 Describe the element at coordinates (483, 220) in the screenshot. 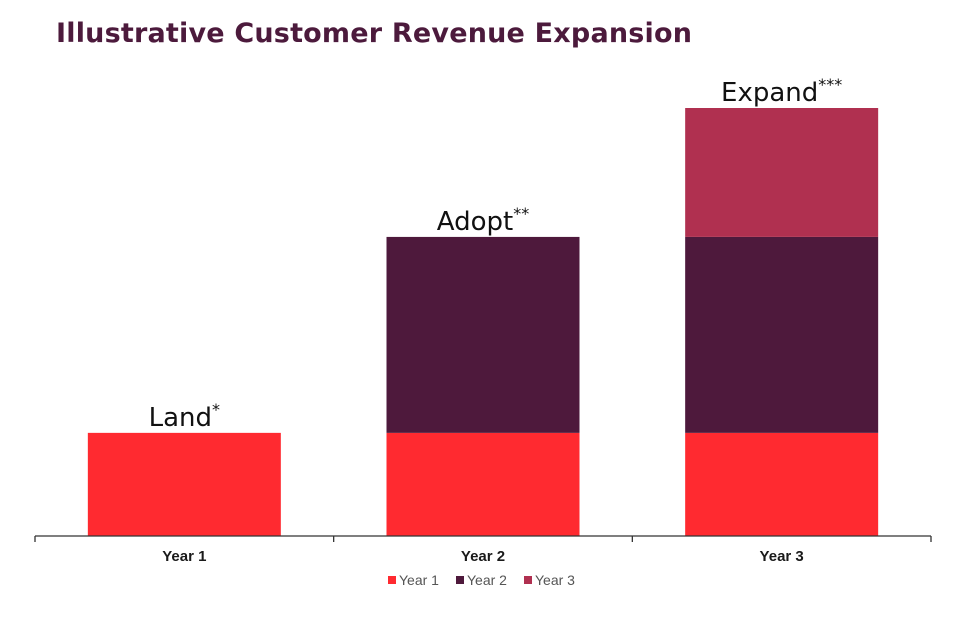

I see `bar-label-year-2: Adopt**` at that location.